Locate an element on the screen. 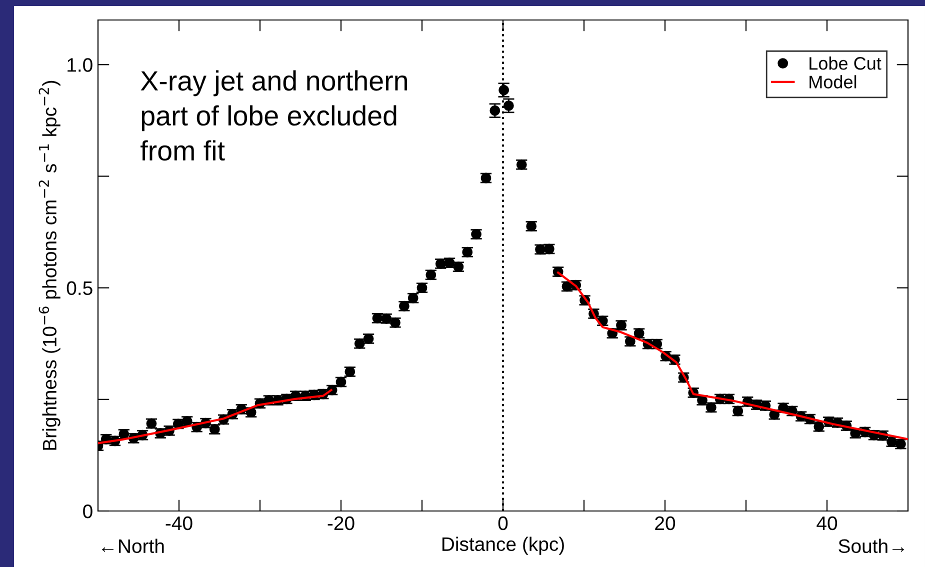 The height and width of the screenshot is (567, 925). y-tick-label: 1.0 is located at coordinates (80, 65).